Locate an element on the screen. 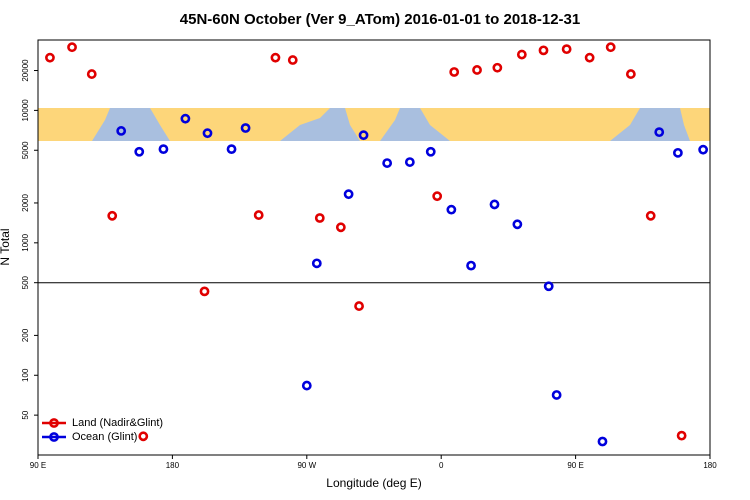 This screenshot has width=750, height=500. y-axis-label: N Total is located at coordinates (6, 246).